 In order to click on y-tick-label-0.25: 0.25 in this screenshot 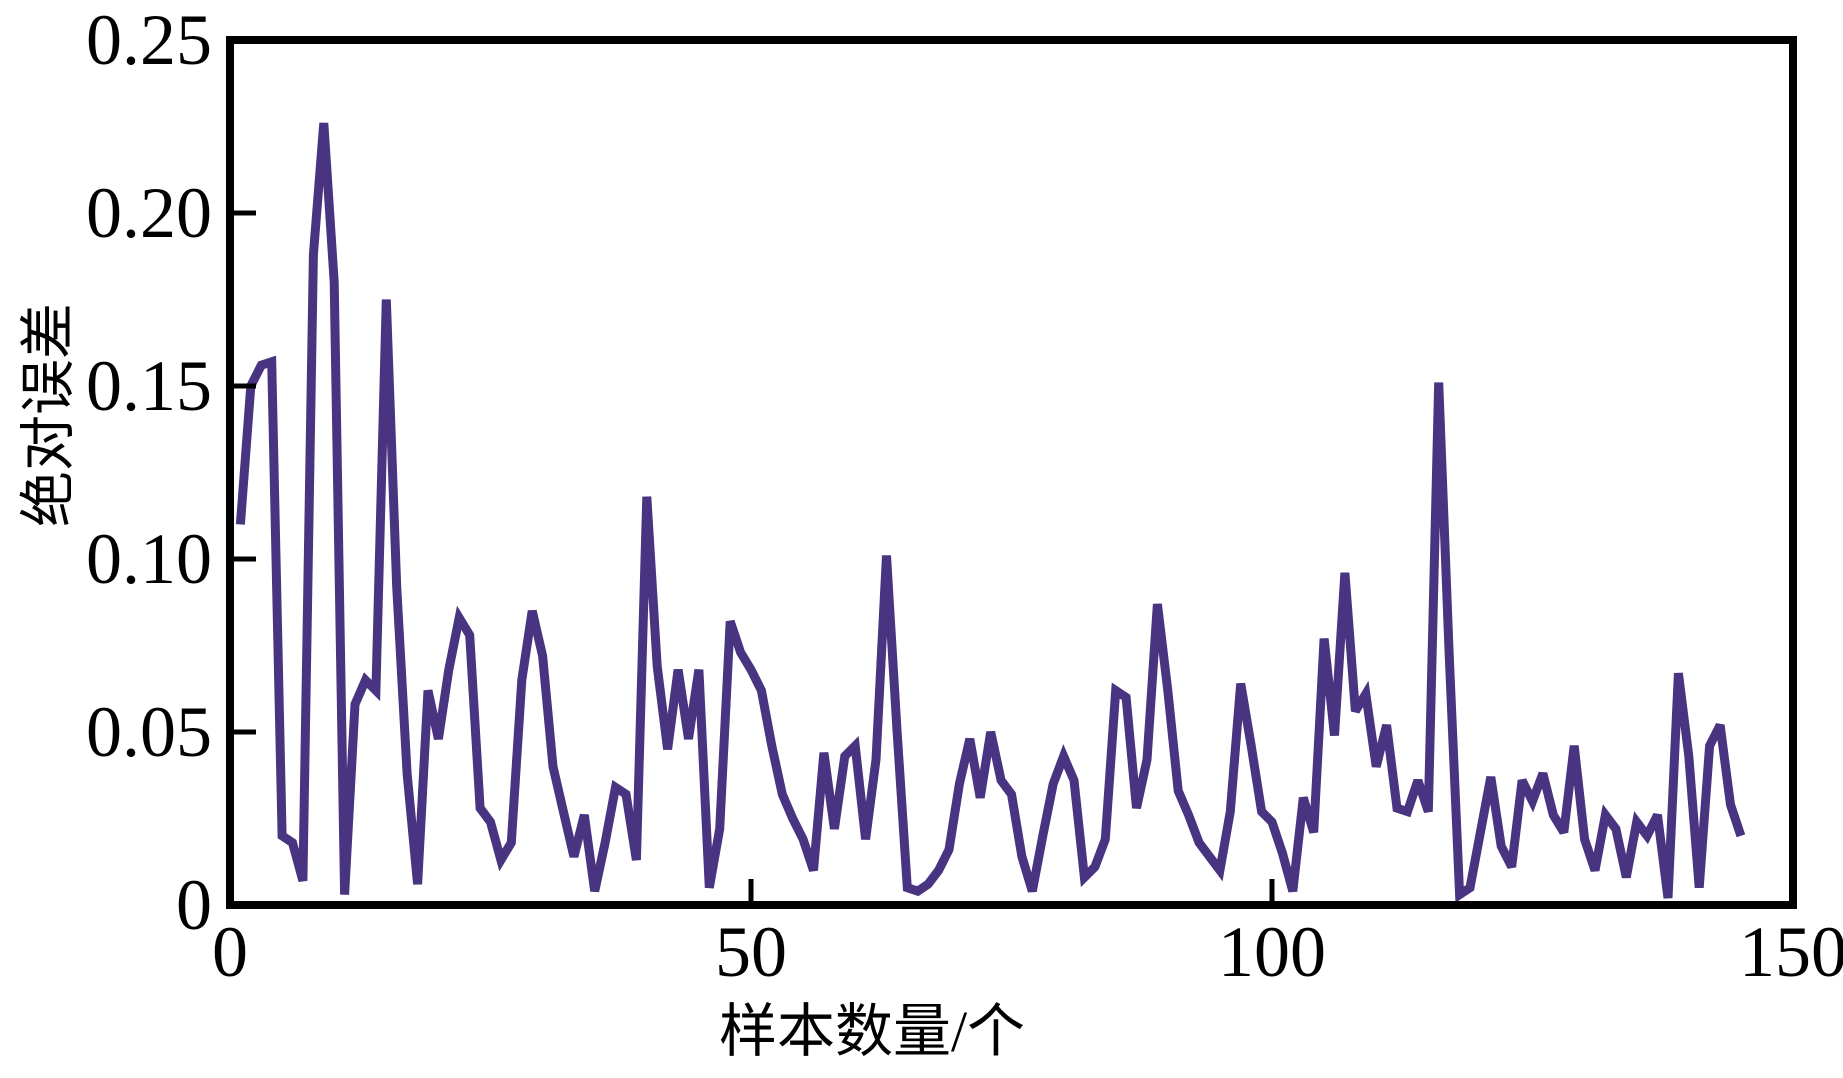, I will do `click(149, 40)`.